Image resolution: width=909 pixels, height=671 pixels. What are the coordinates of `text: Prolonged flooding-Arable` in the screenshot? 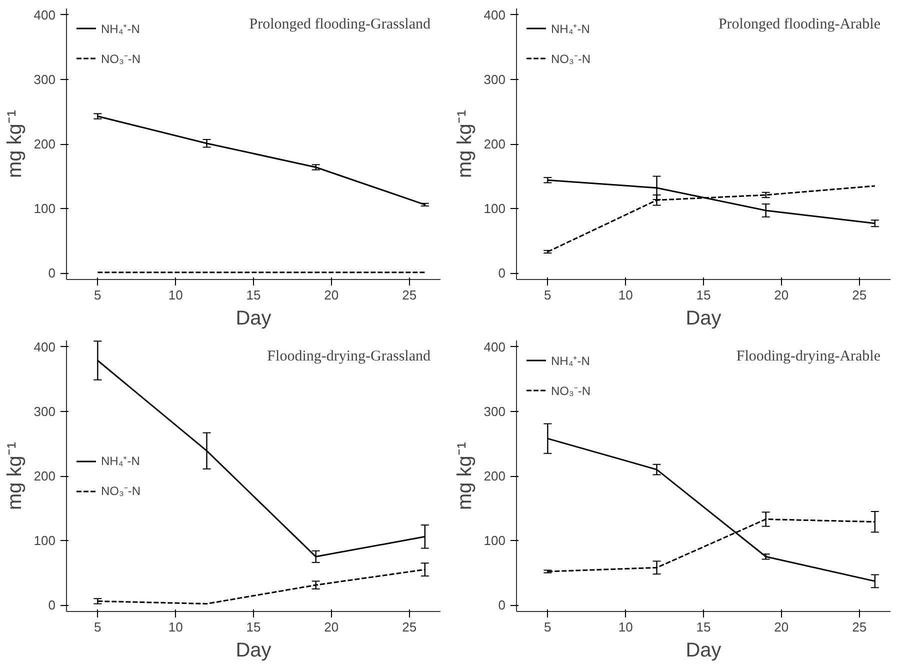 It's located at (799, 24).